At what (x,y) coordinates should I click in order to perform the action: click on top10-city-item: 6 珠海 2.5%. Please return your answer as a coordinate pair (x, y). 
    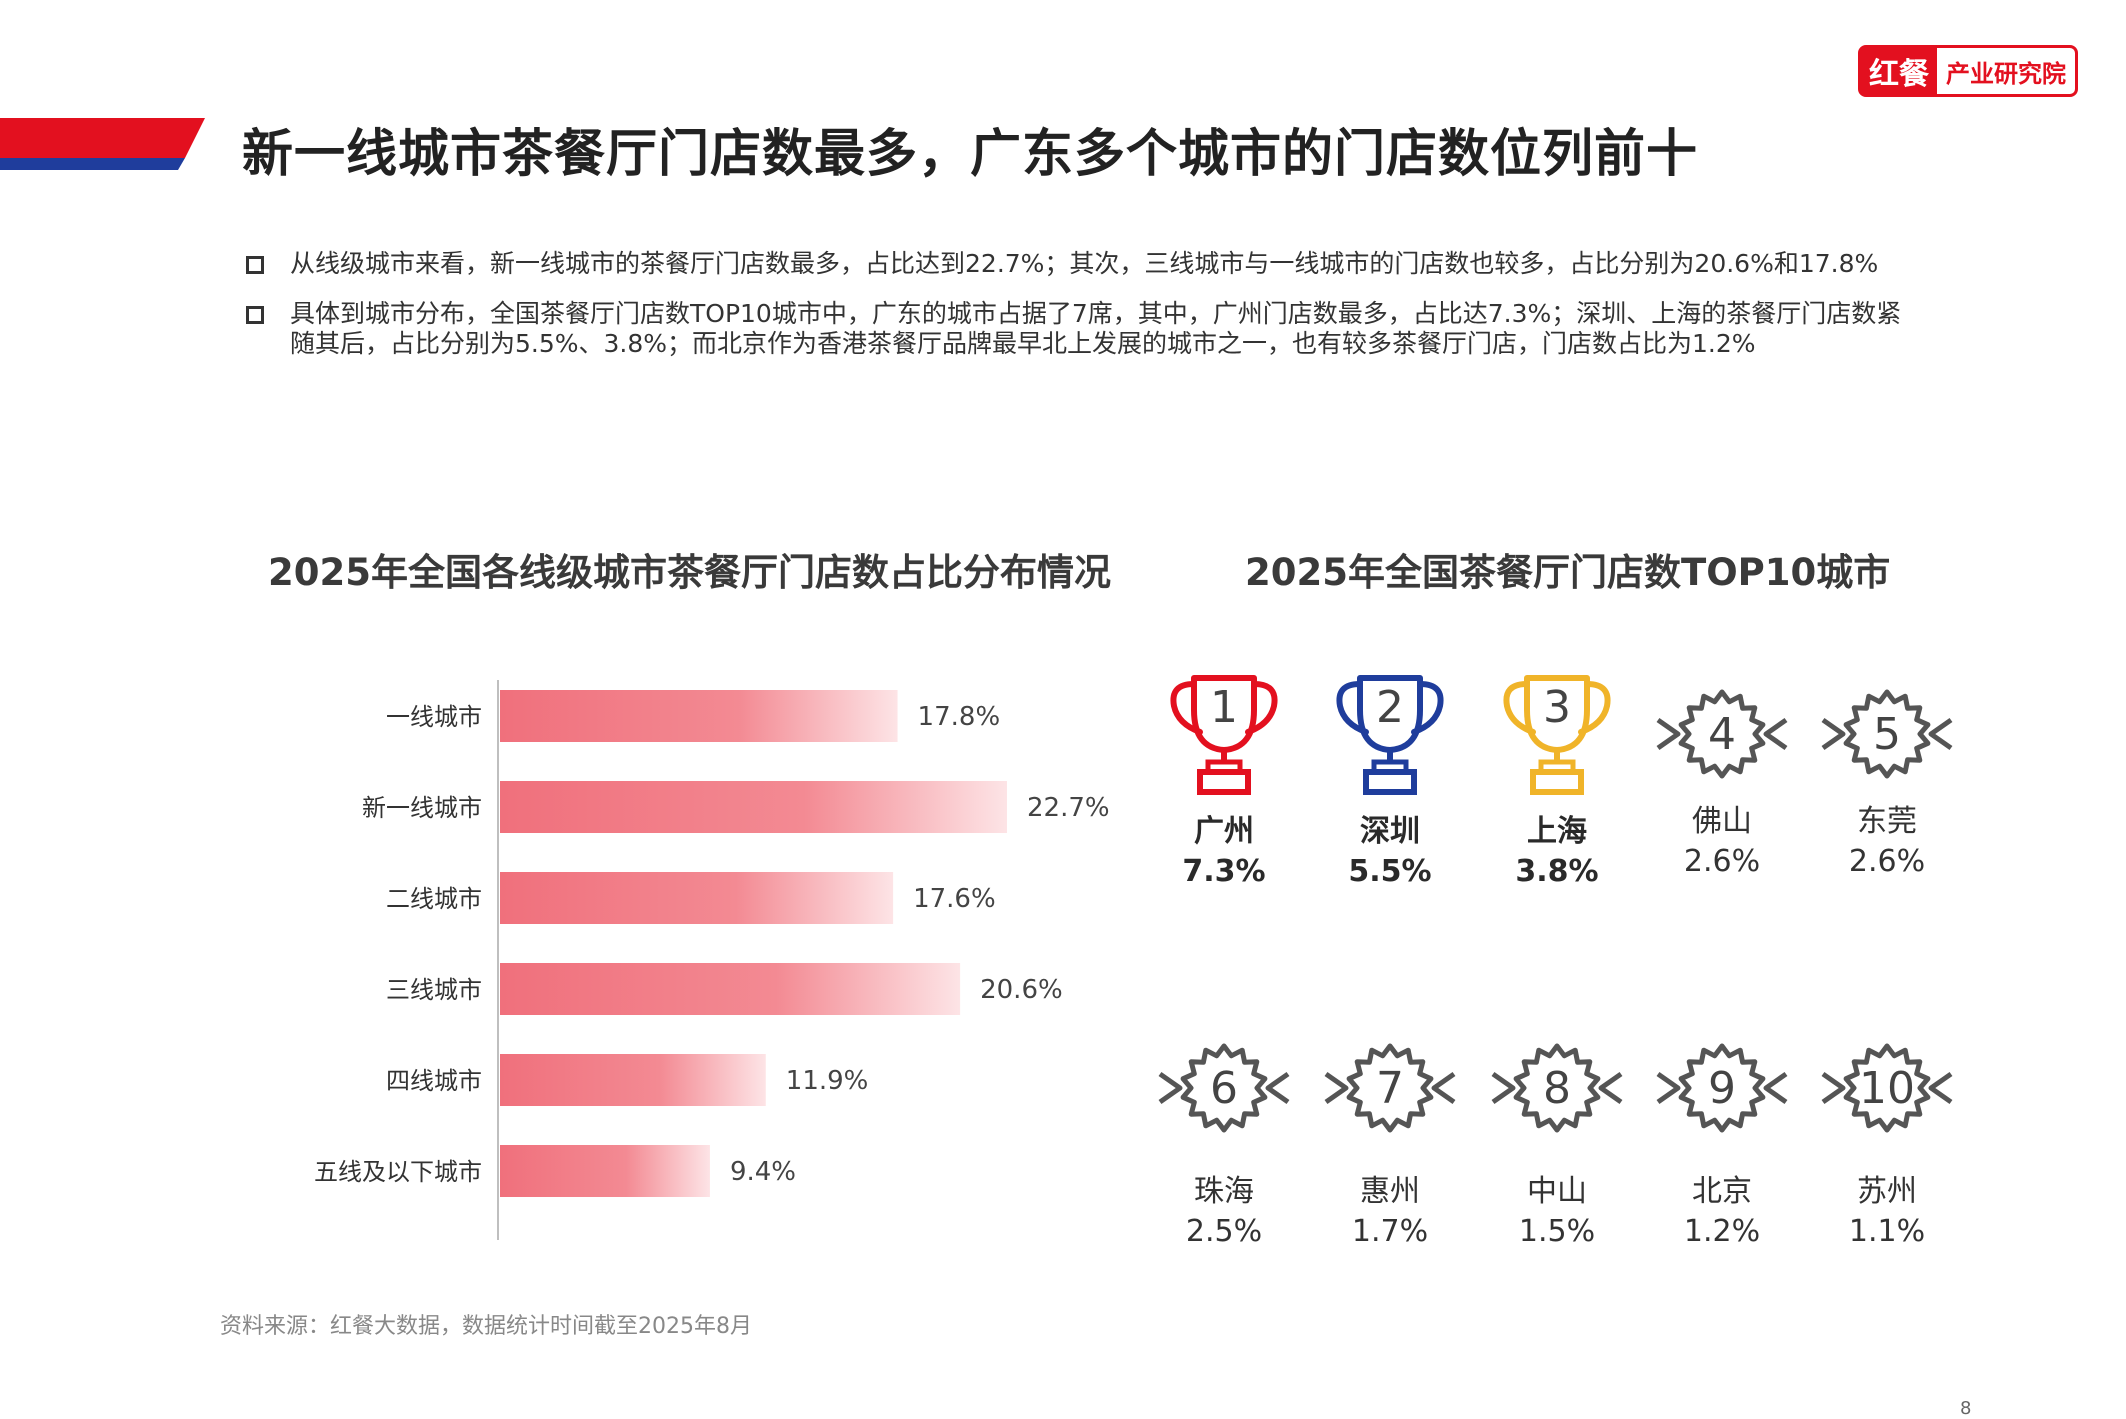
    Looking at the image, I should click on (1224, 1144).